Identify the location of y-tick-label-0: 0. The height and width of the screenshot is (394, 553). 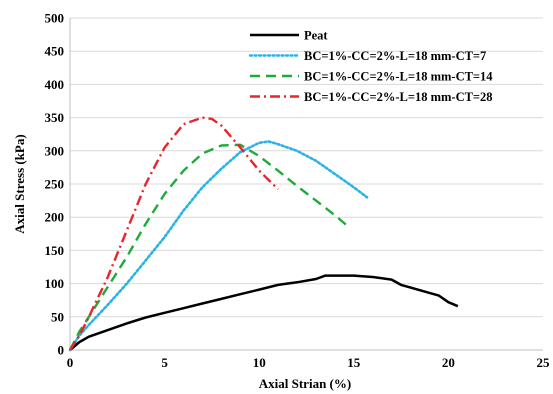
(61, 350).